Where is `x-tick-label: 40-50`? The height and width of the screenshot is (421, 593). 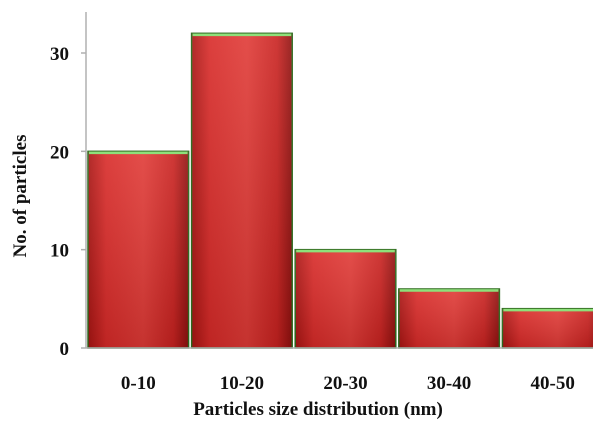 x-tick-label: 40-50 is located at coordinates (553, 383).